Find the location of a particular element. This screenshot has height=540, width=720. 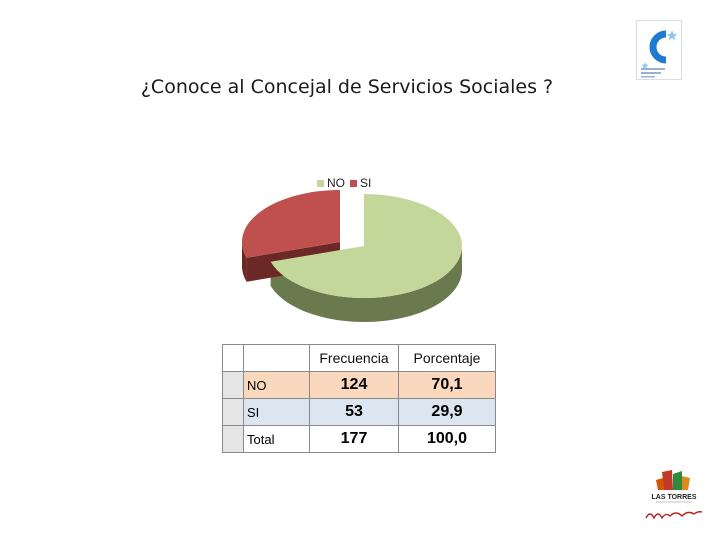

table-header-porcentaje: Porcentaje is located at coordinates (447, 358).